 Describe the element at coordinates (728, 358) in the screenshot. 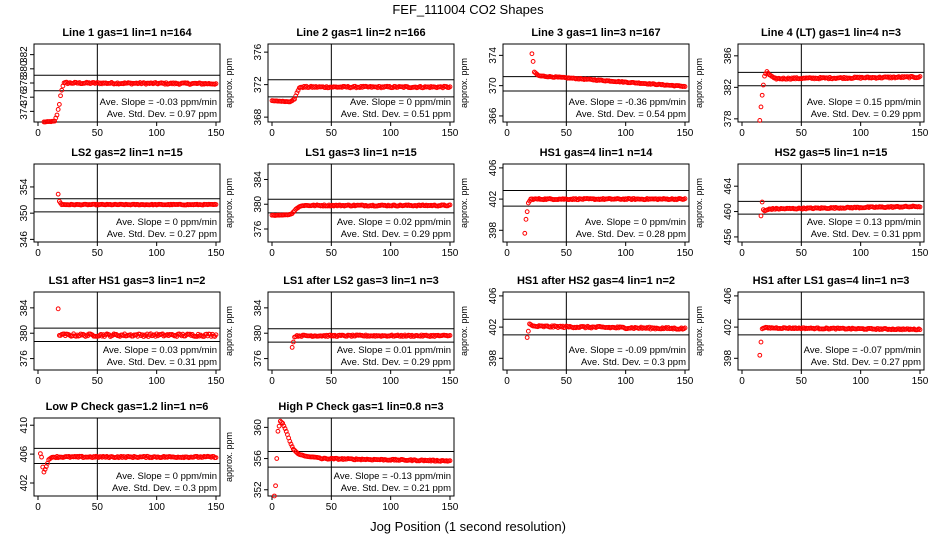

I see `y-tick-label: 398` at that location.